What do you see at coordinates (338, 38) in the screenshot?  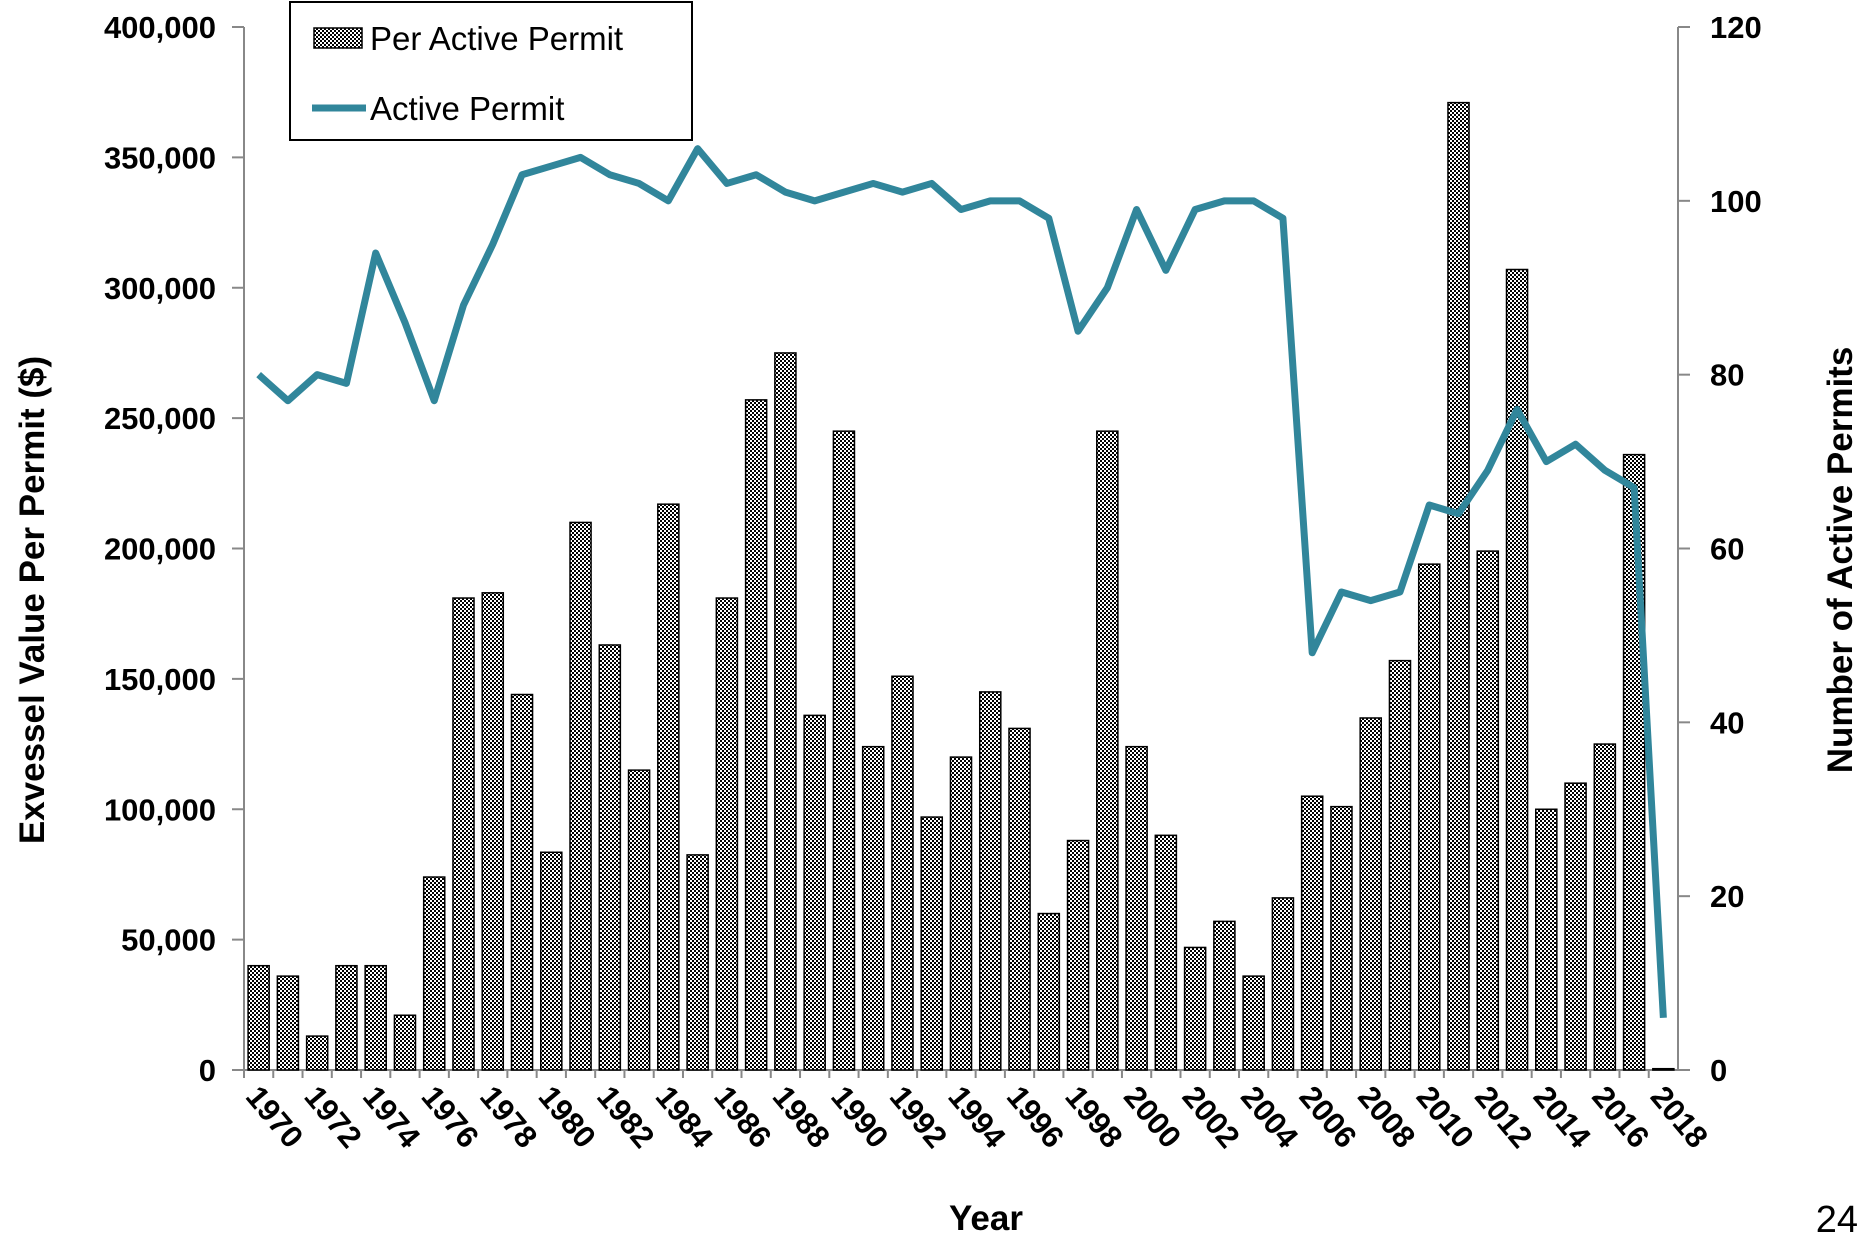 I see `legend-swatch` at bounding box center [338, 38].